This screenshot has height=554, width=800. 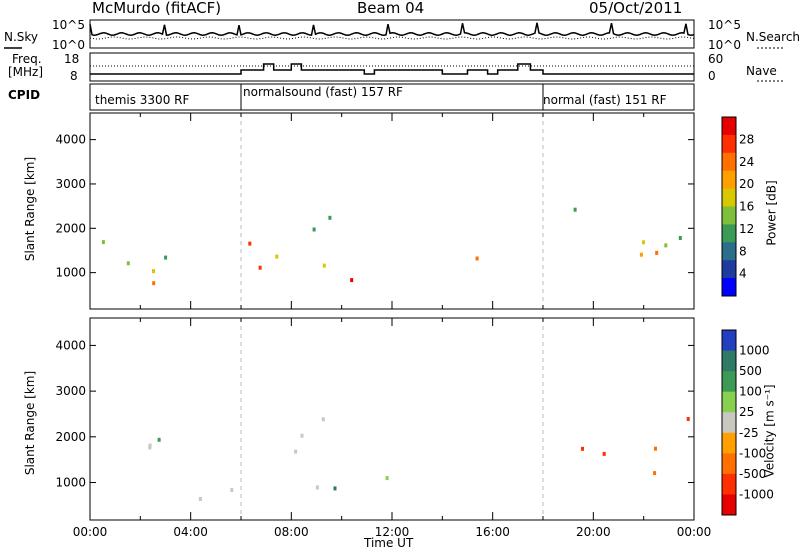 I want to click on nave-tick-bottom: 0, so click(x=712, y=76).